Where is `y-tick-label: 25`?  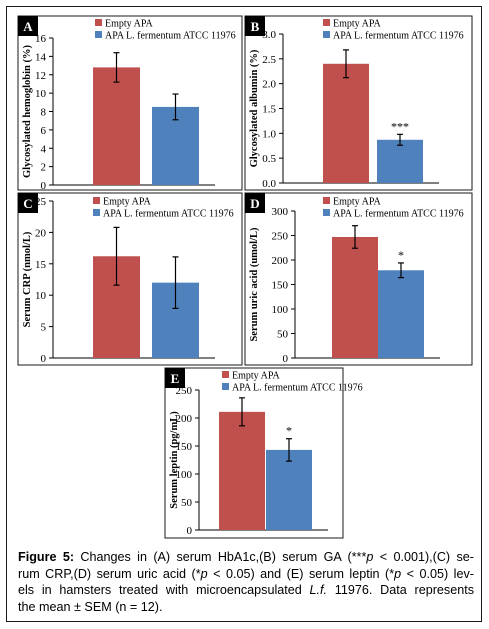
y-tick-label: 25 is located at coordinates (41, 202).